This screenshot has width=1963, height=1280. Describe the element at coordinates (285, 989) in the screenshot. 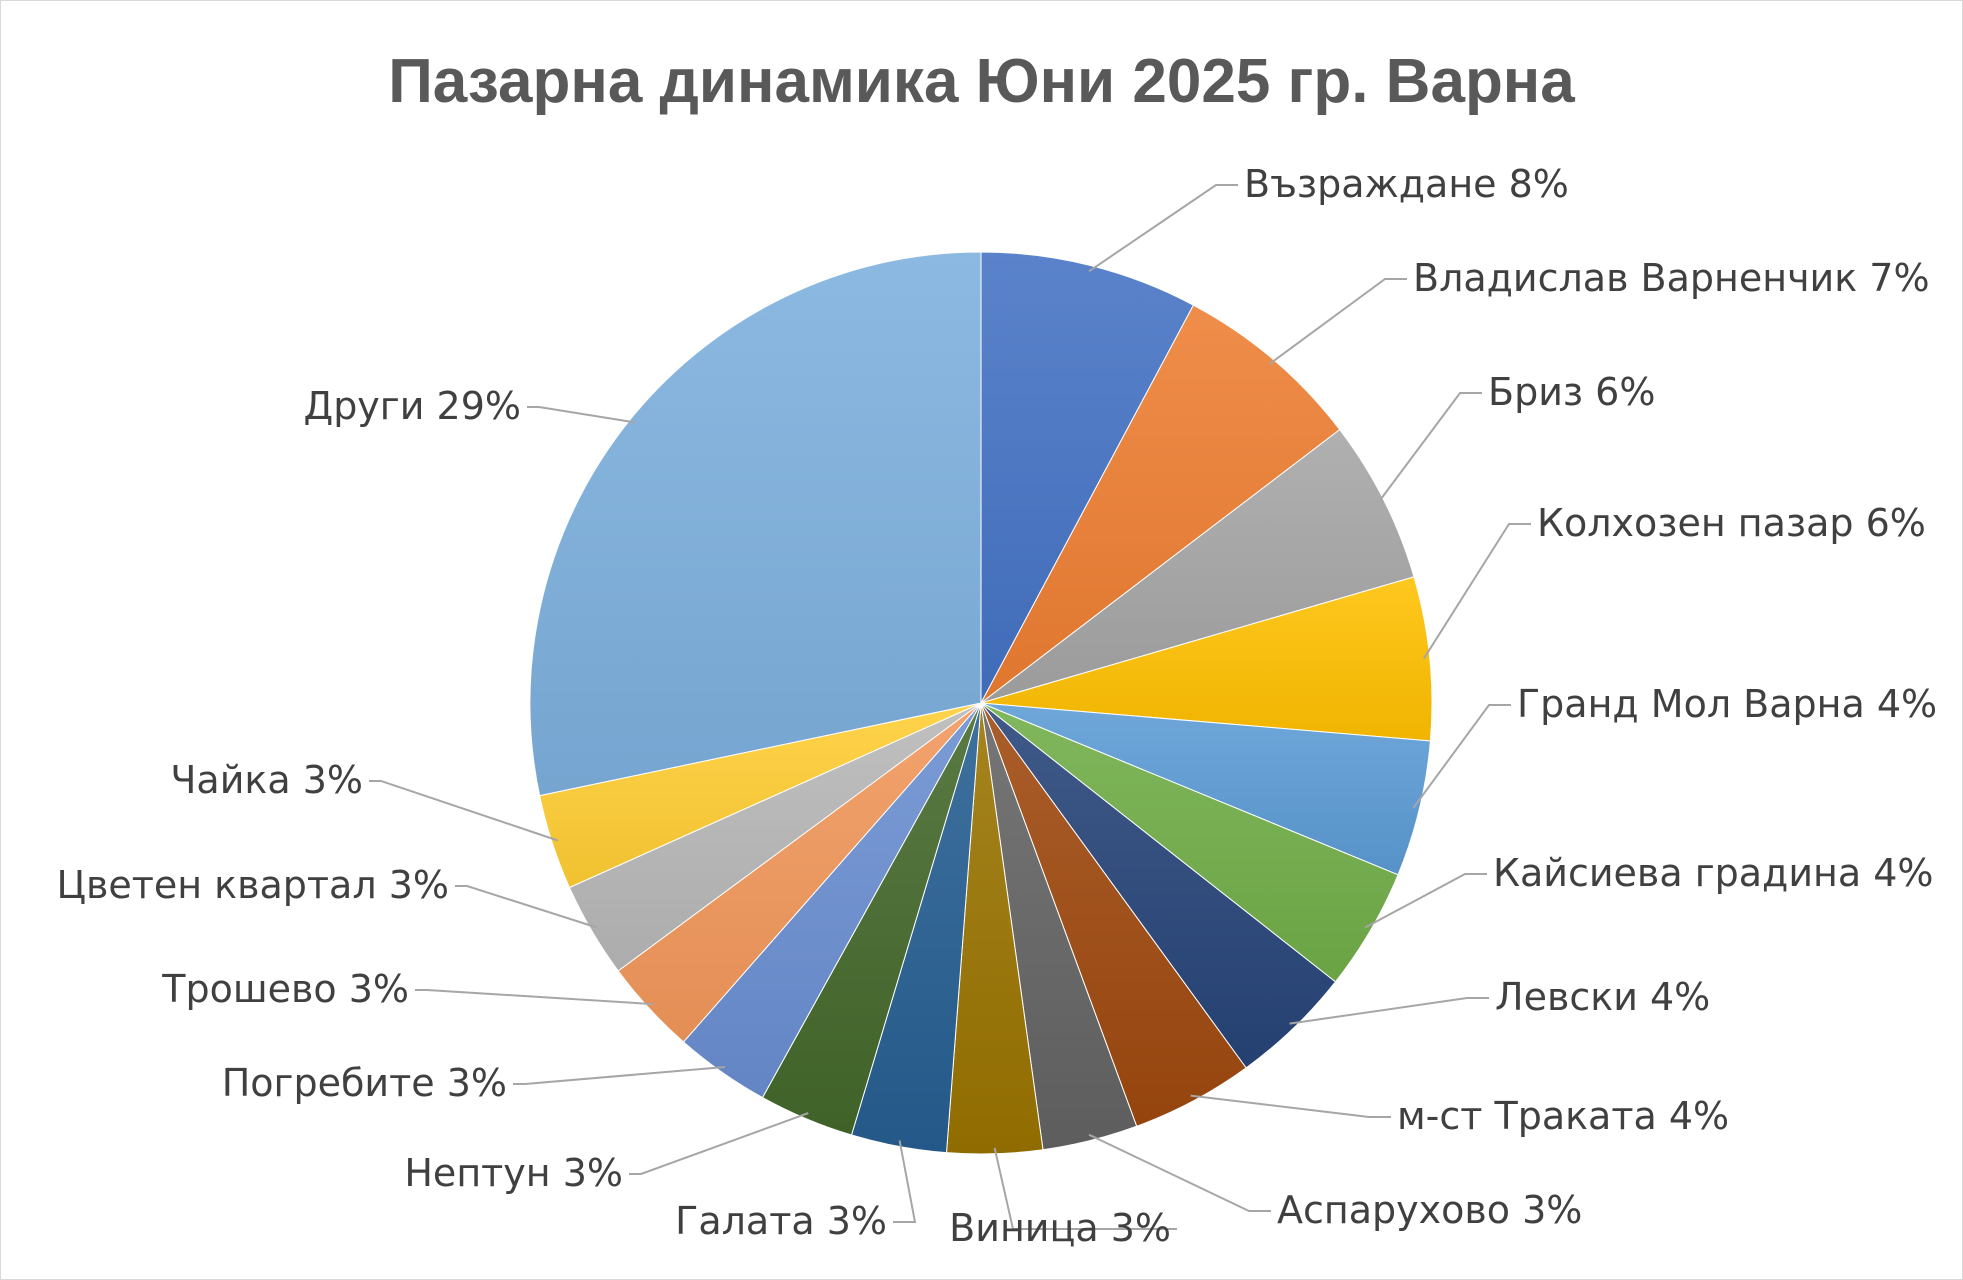

I see `slice-label: Трошево 3%` at that location.